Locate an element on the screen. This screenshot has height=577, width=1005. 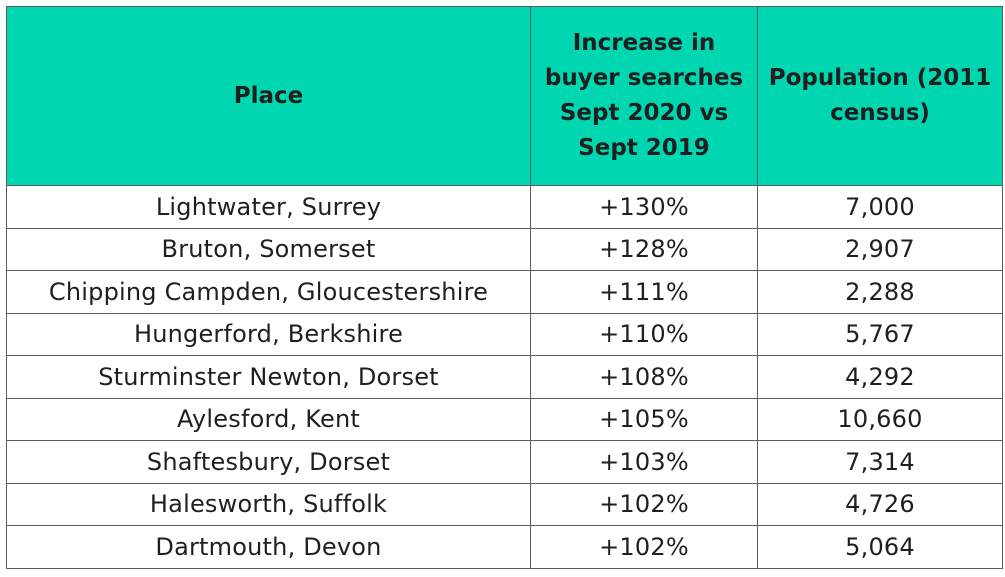
table-row: Aylesford, Kent +105% 10,660 is located at coordinates (504, 419).